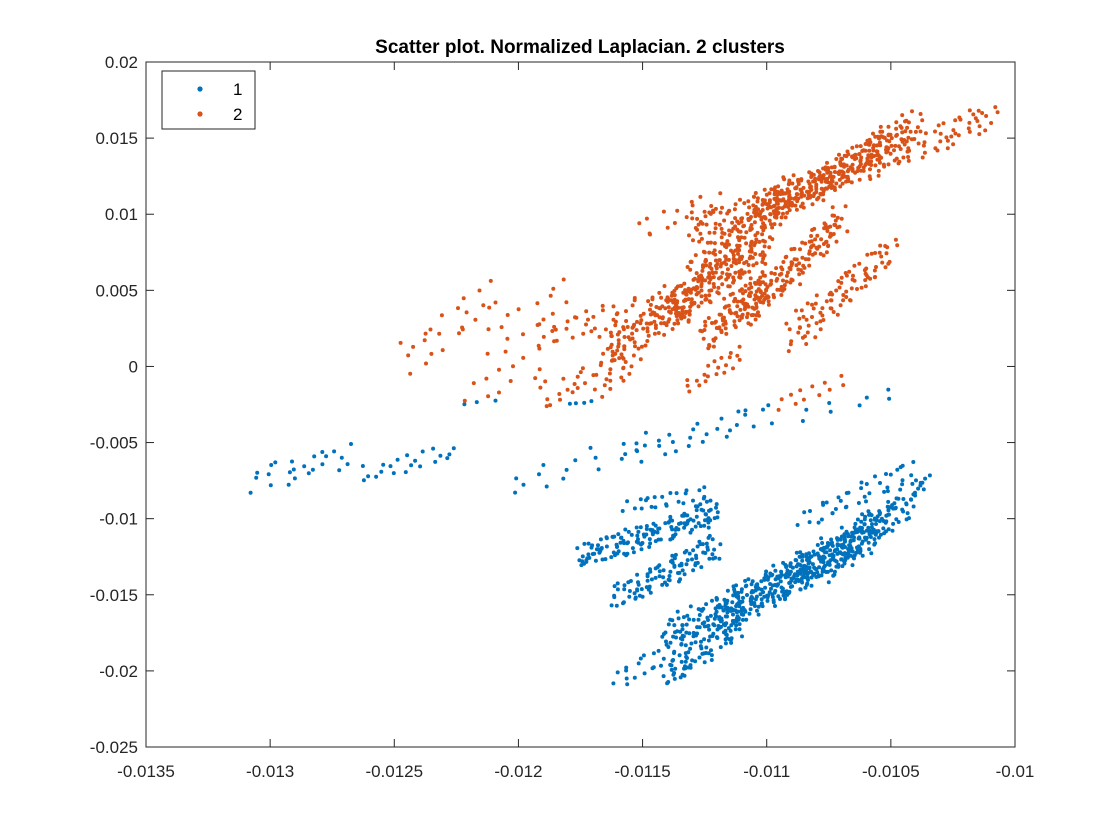 The width and height of the screenshot is (1120, 840). What do you see at coordinates (766, 771) in the screenshot?
I see `x-tick-label: -0.011` at bounding box center [766, 771].